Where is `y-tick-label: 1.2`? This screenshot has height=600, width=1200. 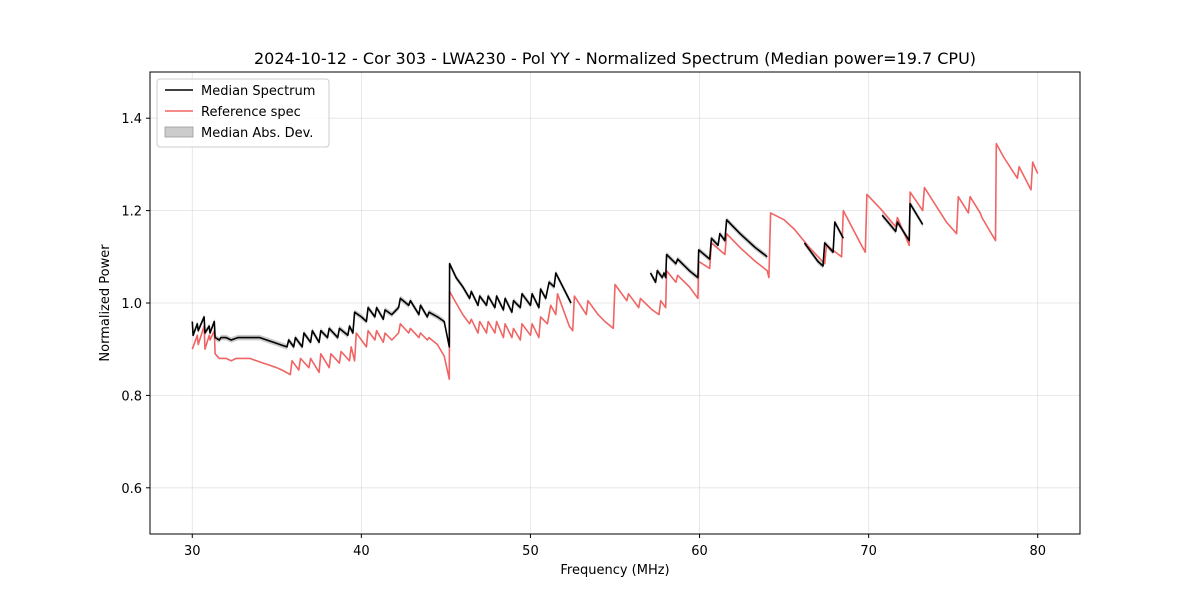 y-tick-label: 1.2 is located at coordinates (131, 212).